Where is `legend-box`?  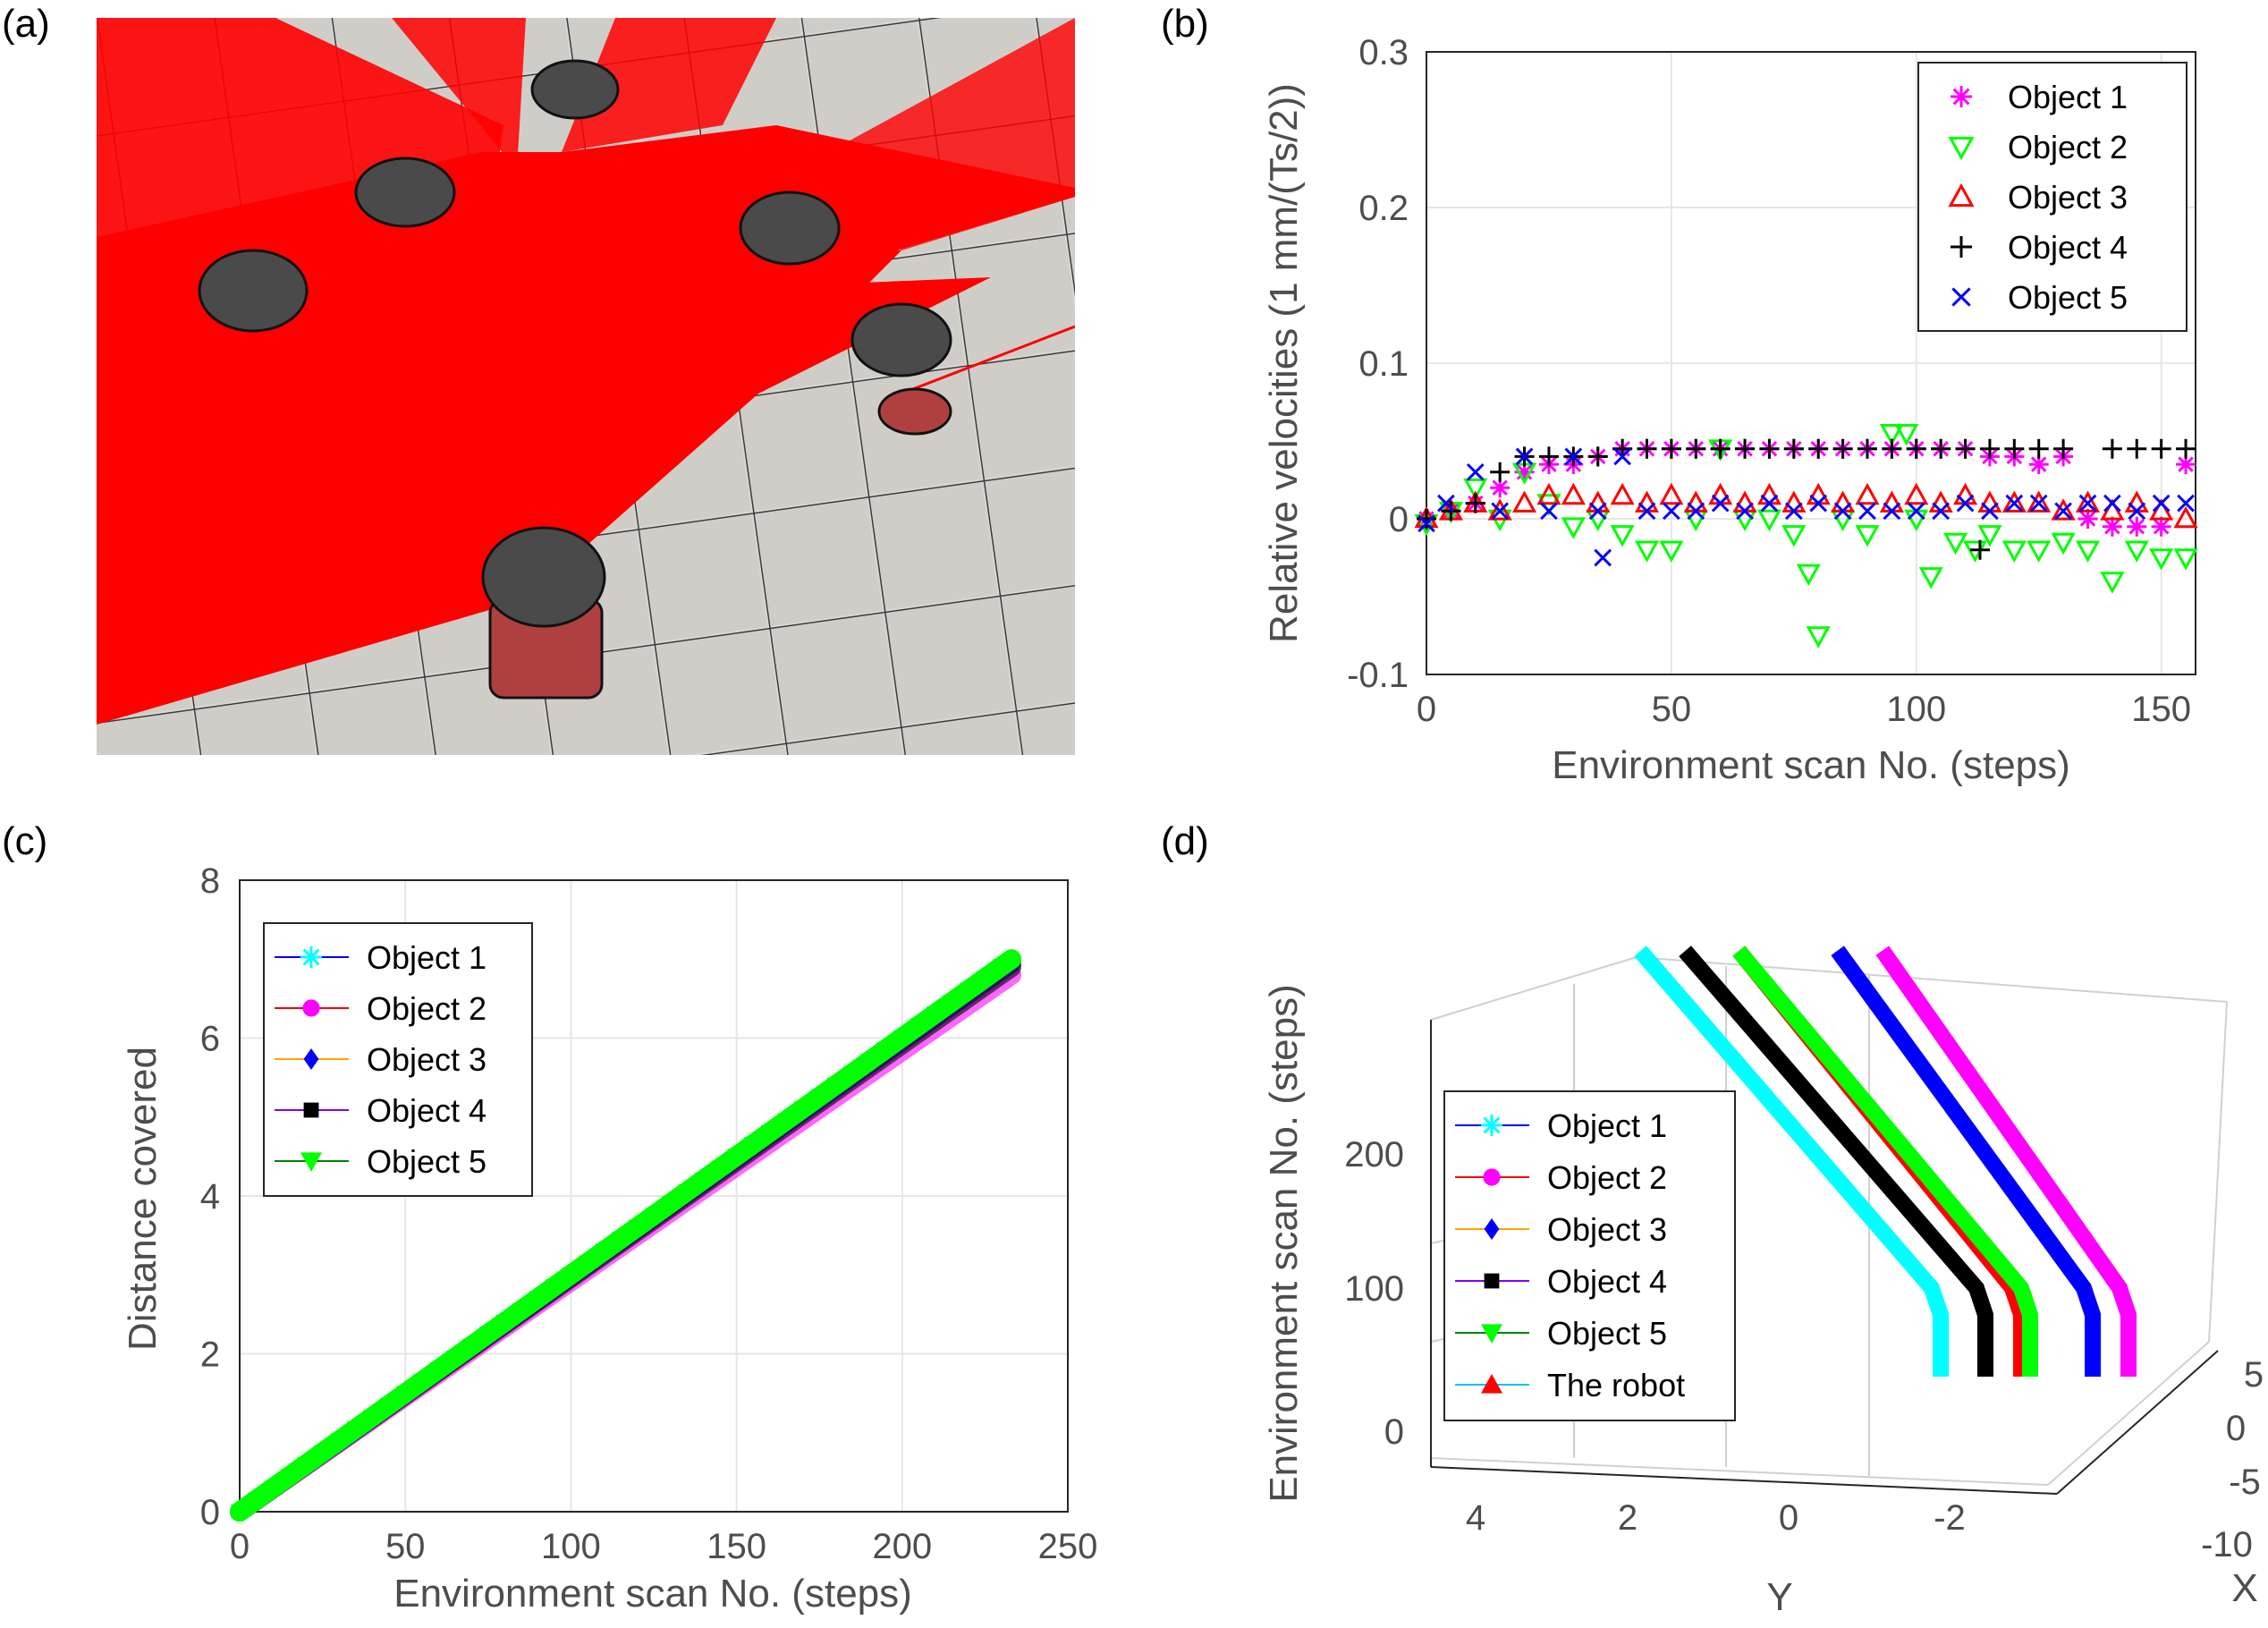
legend-box is located at coordinates (1589, 1256).